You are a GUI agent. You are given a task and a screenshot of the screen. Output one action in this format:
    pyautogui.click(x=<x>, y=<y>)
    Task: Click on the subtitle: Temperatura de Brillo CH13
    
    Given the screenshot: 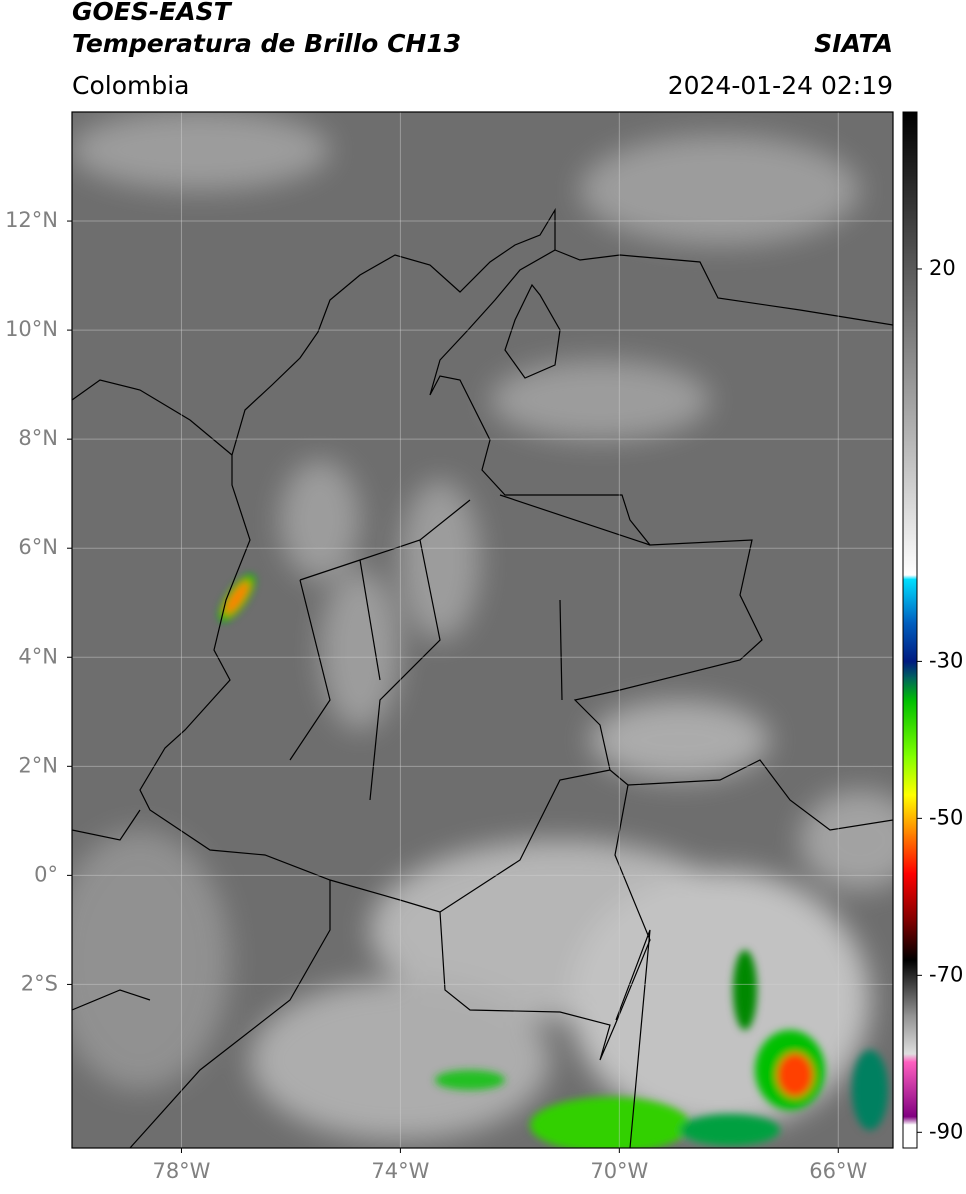 What is the action you would take?
    pyautogui.click(x=266, y=43)
    